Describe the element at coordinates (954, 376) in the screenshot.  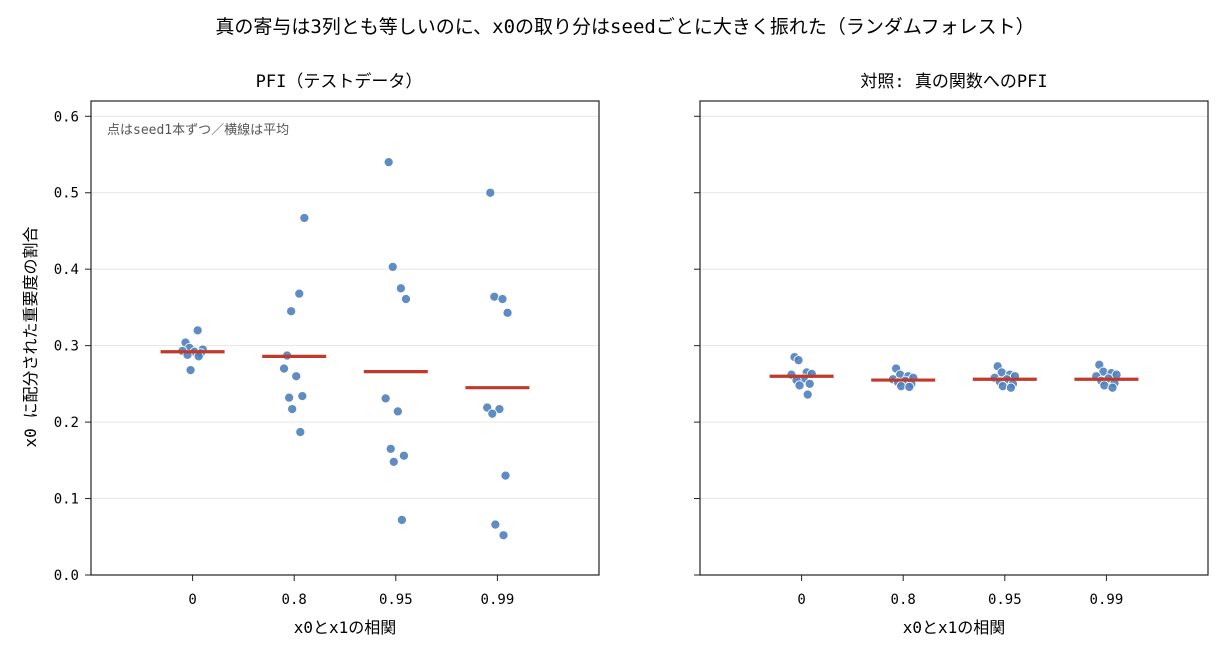
I see `panel-pfi-true-function-points` at that location.